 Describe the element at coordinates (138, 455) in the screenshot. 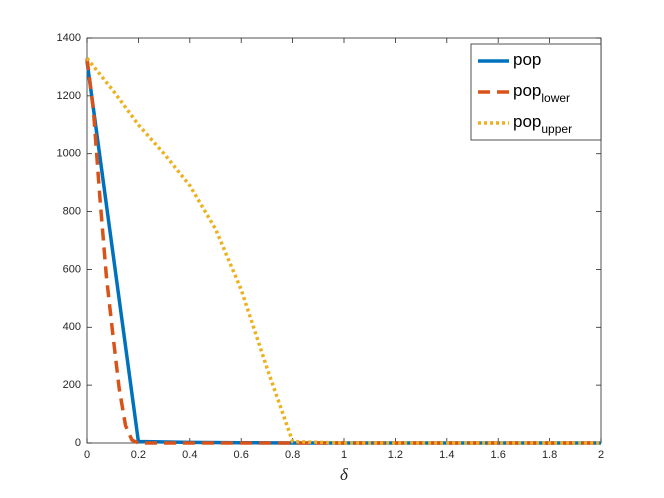

I see `x-tick-label: 0.2` at that location.